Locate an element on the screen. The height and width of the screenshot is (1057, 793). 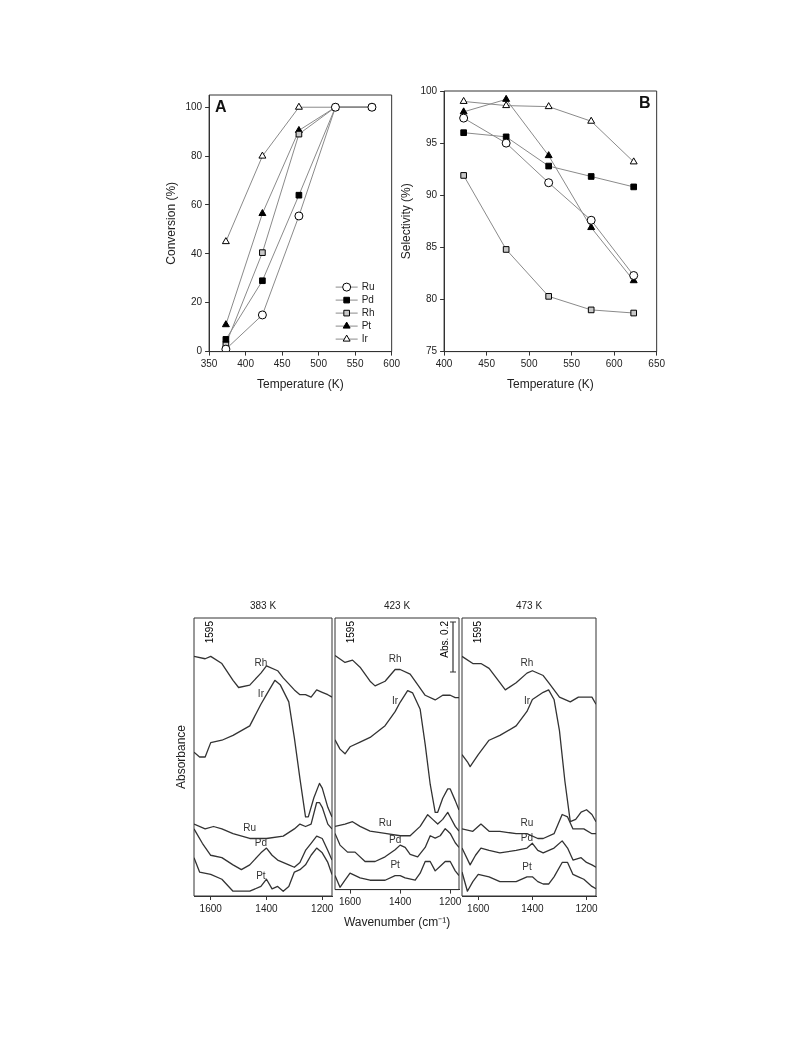
y-tick-label: 90 is located at coordinates (431, 194).